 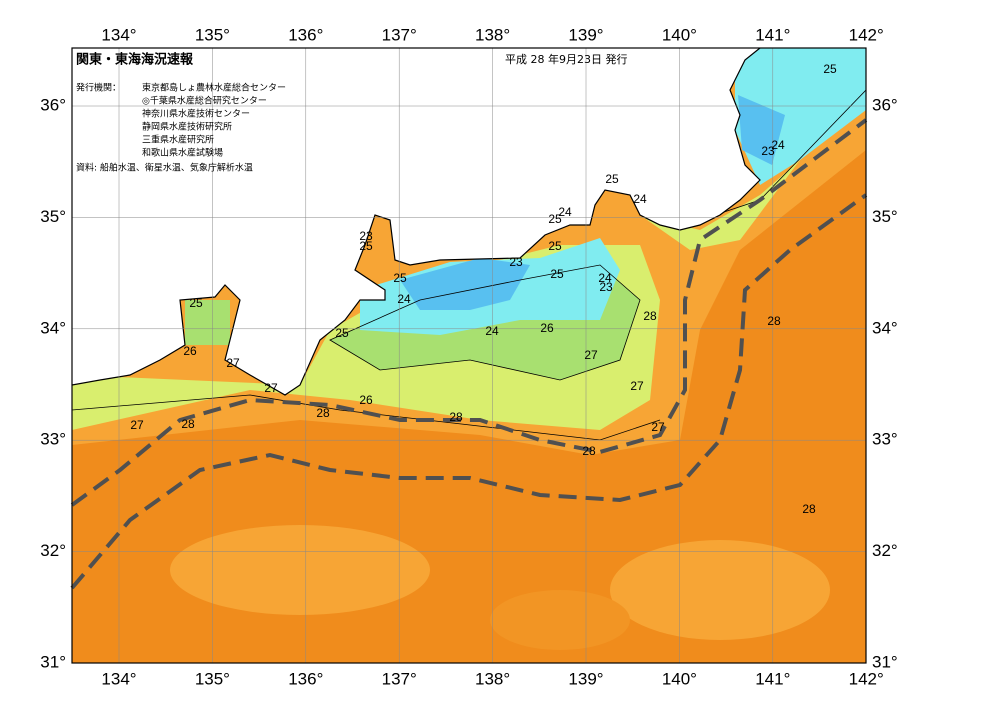 I want to click on sources: 資料: 船舶水温、衛星水温、気象庁解析水温, so click(x=164, y=168).